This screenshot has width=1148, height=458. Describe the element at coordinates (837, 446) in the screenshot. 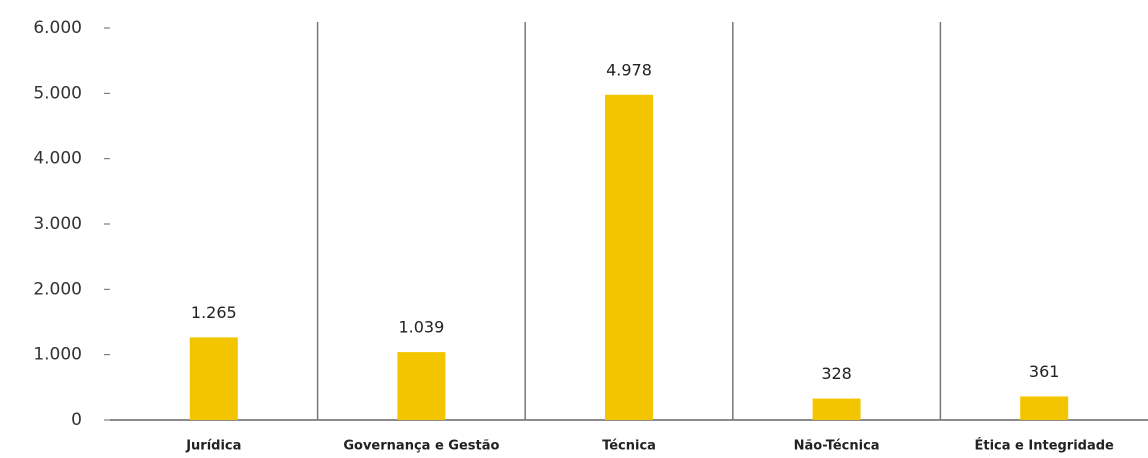

I see `x-tick-label: Não-Técnica` at that location.